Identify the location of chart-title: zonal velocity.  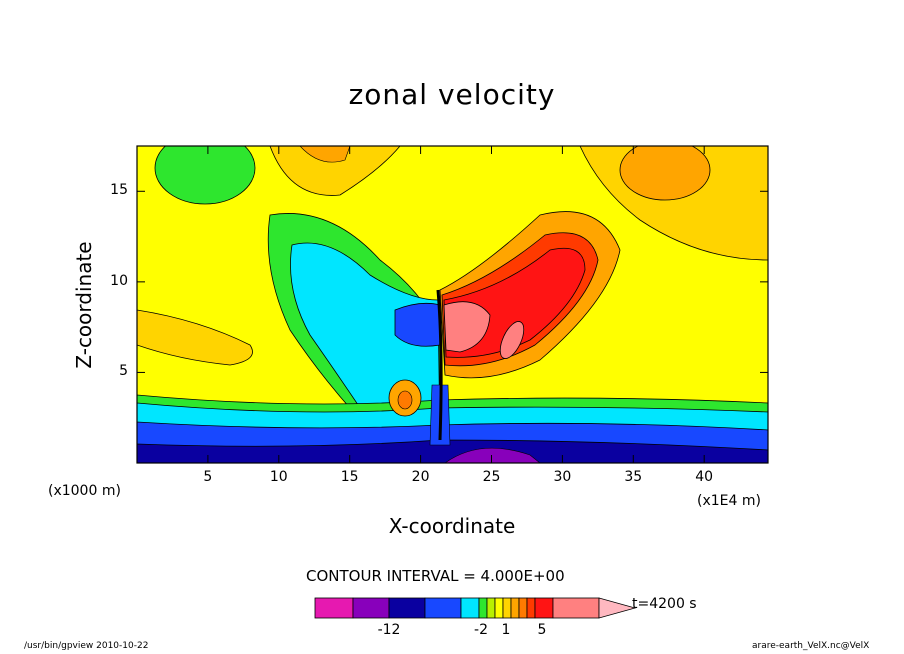
(452, 94).